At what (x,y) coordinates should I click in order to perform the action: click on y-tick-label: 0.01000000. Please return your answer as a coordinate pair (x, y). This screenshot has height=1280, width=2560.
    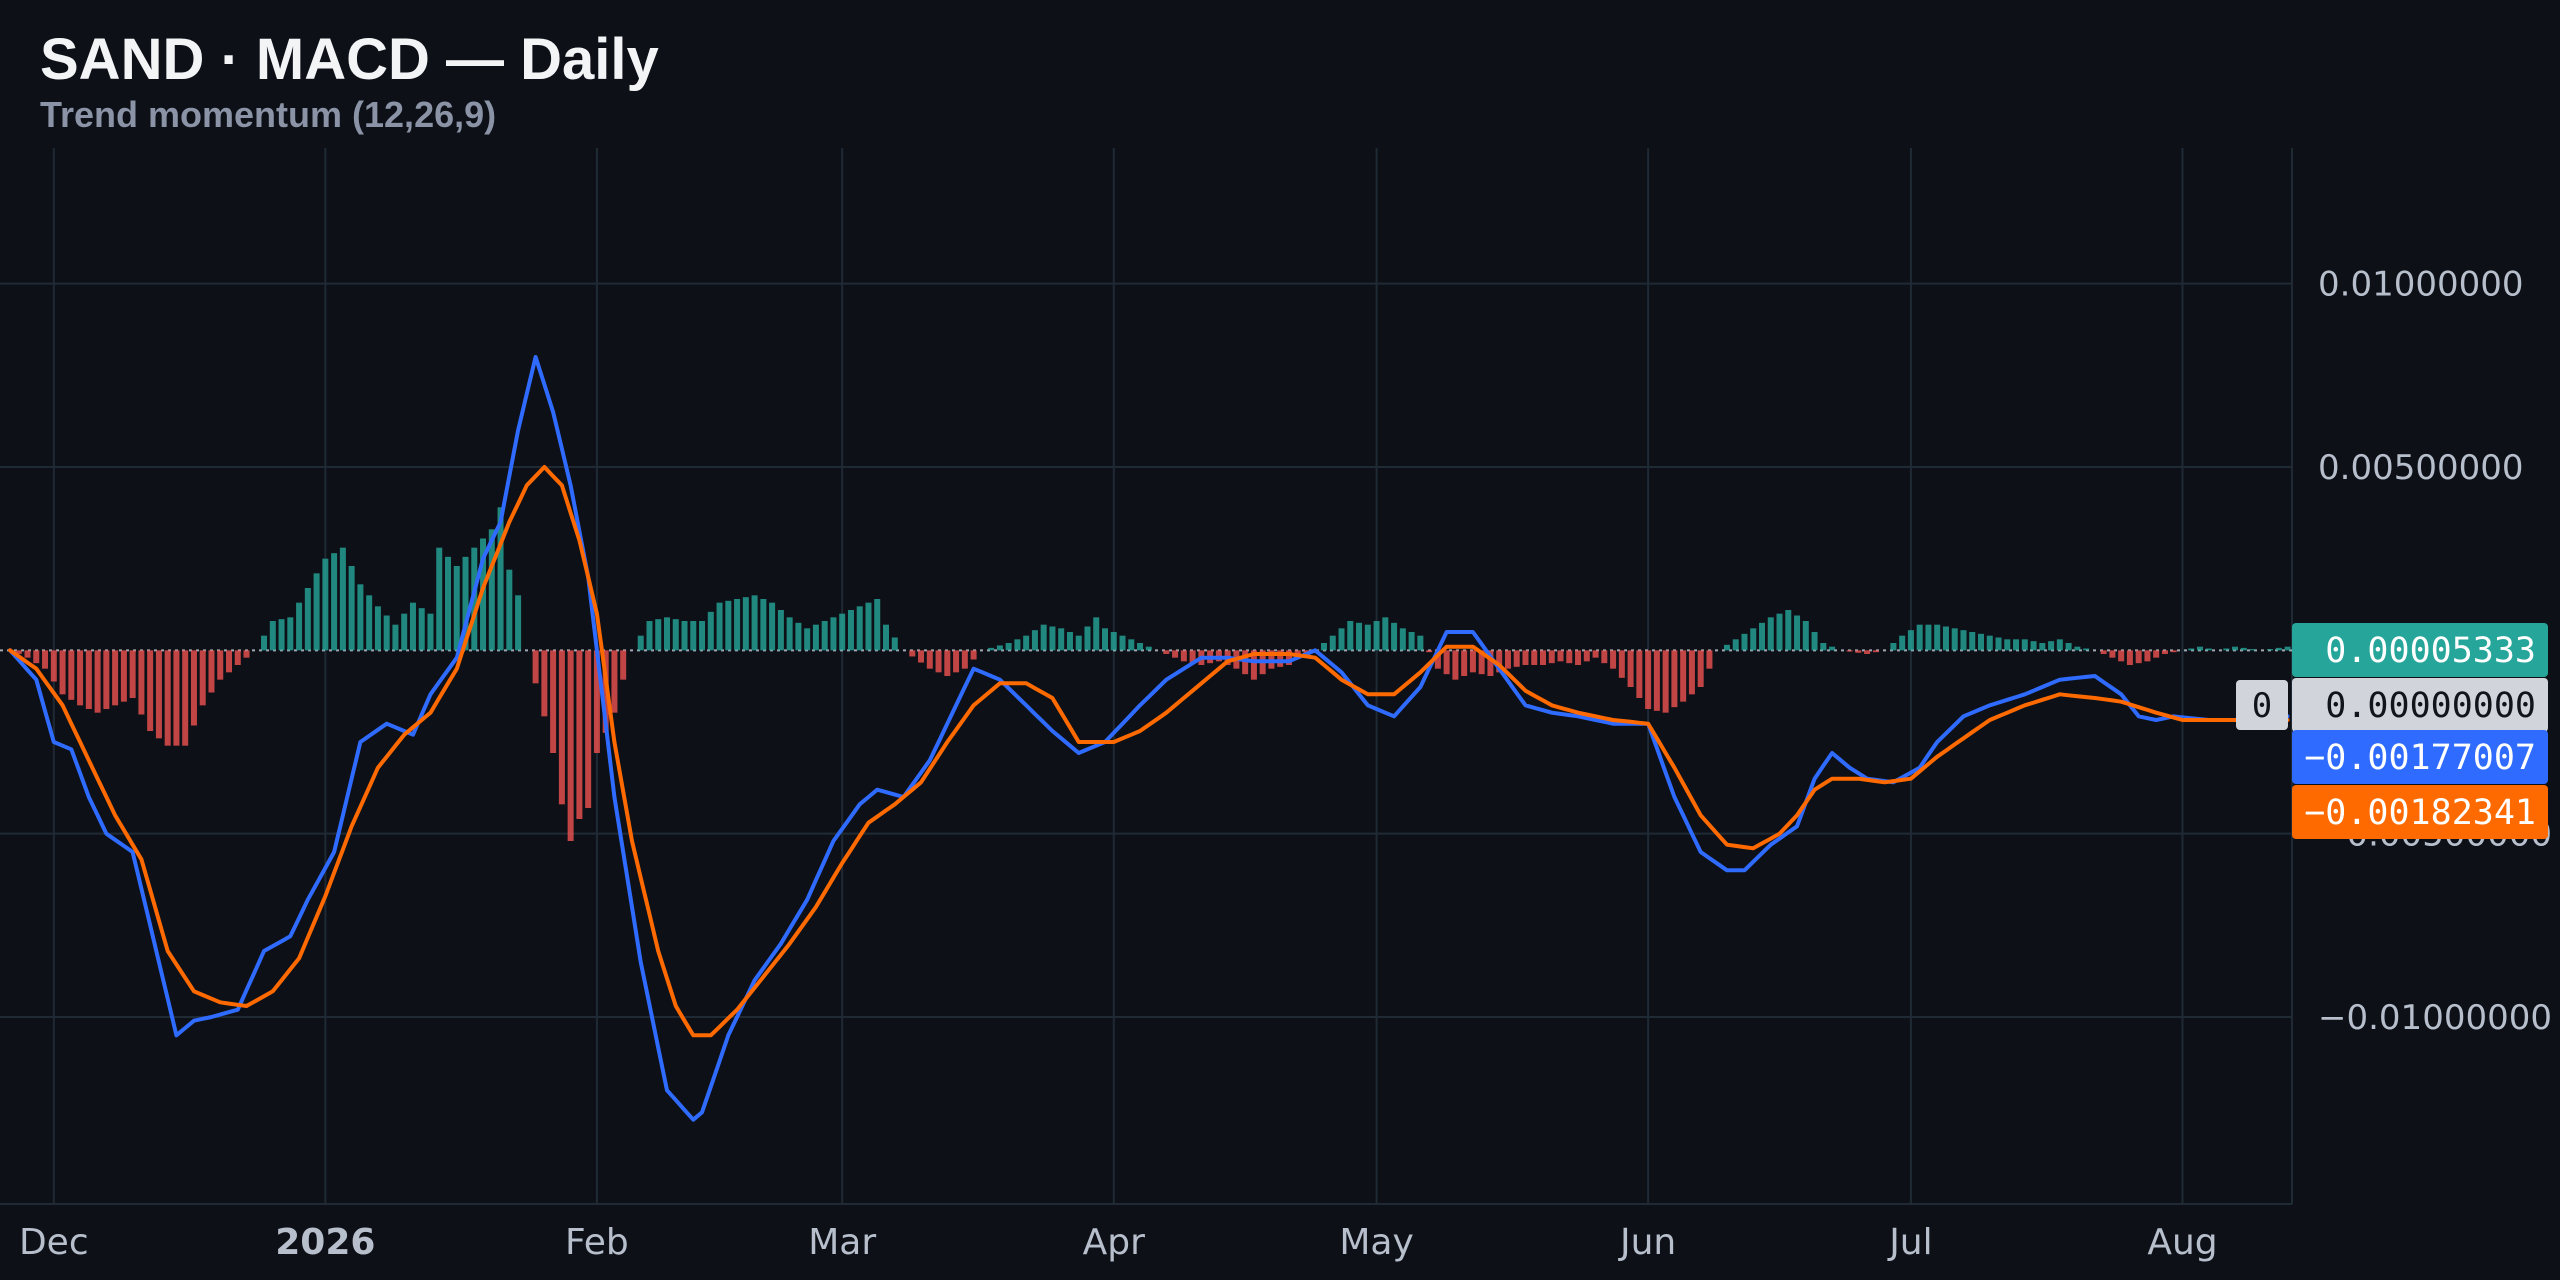
    Looking at the image, I should click on (2421, 285).